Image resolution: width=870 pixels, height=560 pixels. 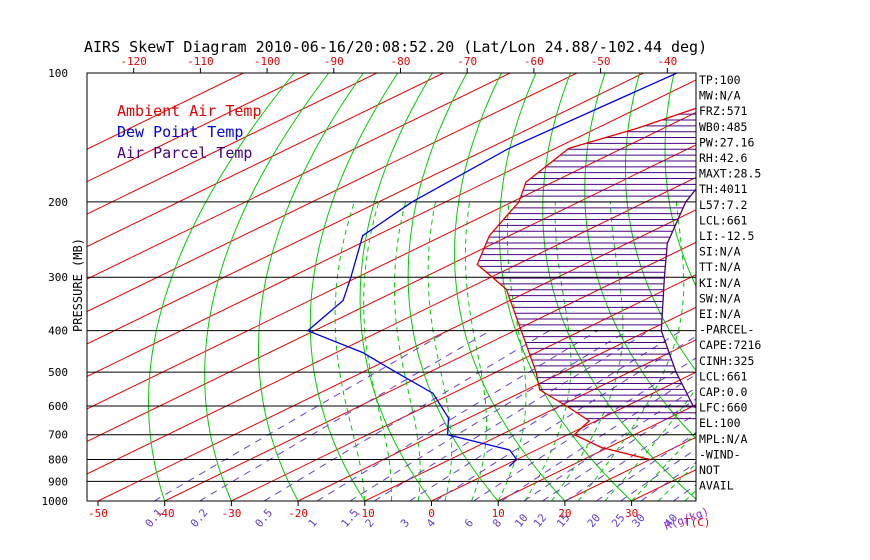 What do you see at coordinates (534, 61) in the screenshot?
I see `top-temp-tick-label: -60` at bounding box center [534, 61].